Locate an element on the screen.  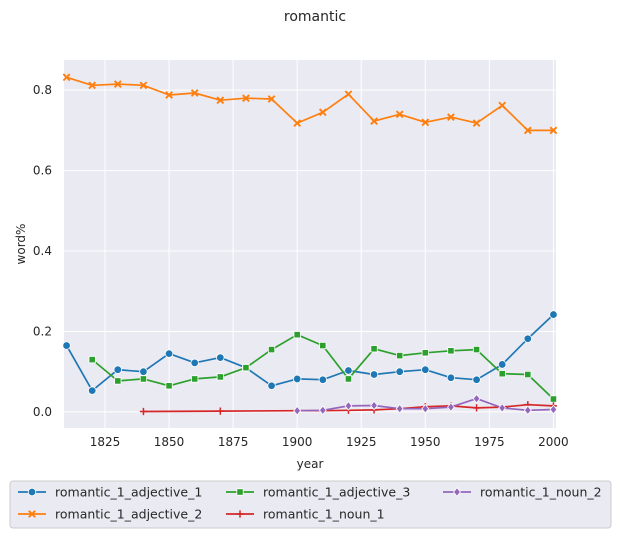
x-tick-label: 1975 is located at coordinates (489, 442).